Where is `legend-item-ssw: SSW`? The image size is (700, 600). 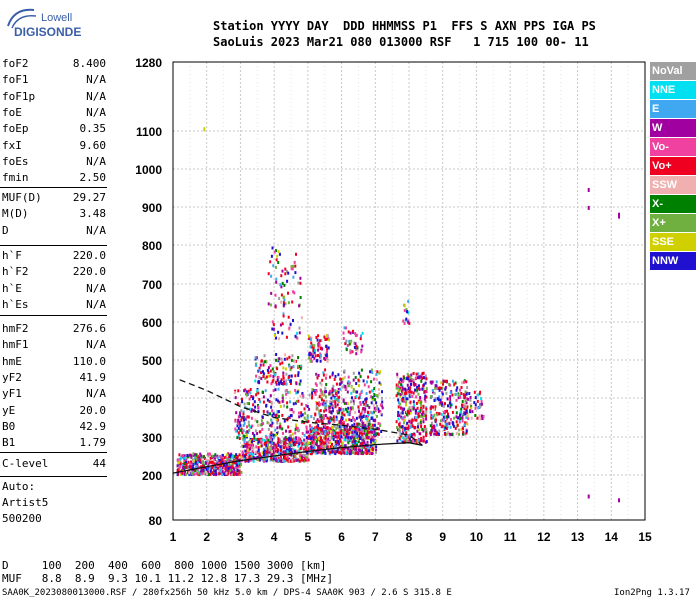 legend-item-ssw: SSW is located at coordinates (673, 185).